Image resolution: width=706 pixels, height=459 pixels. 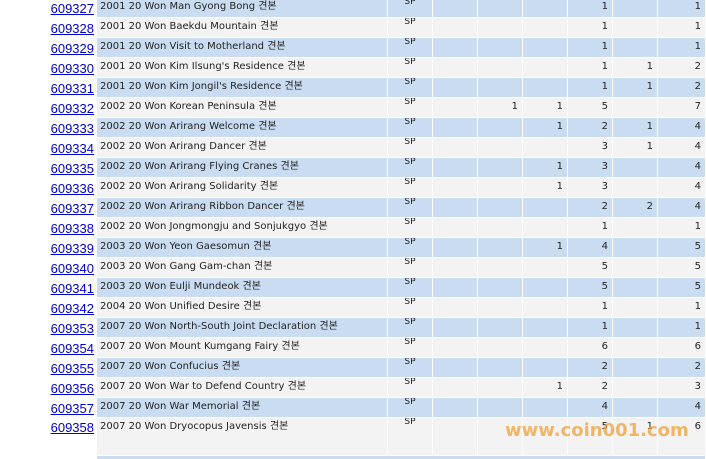 What do you see at coordinates (48, 308) in the screenshot?
I see `coin-id-link: 609342` at bounding box center [48, 308].